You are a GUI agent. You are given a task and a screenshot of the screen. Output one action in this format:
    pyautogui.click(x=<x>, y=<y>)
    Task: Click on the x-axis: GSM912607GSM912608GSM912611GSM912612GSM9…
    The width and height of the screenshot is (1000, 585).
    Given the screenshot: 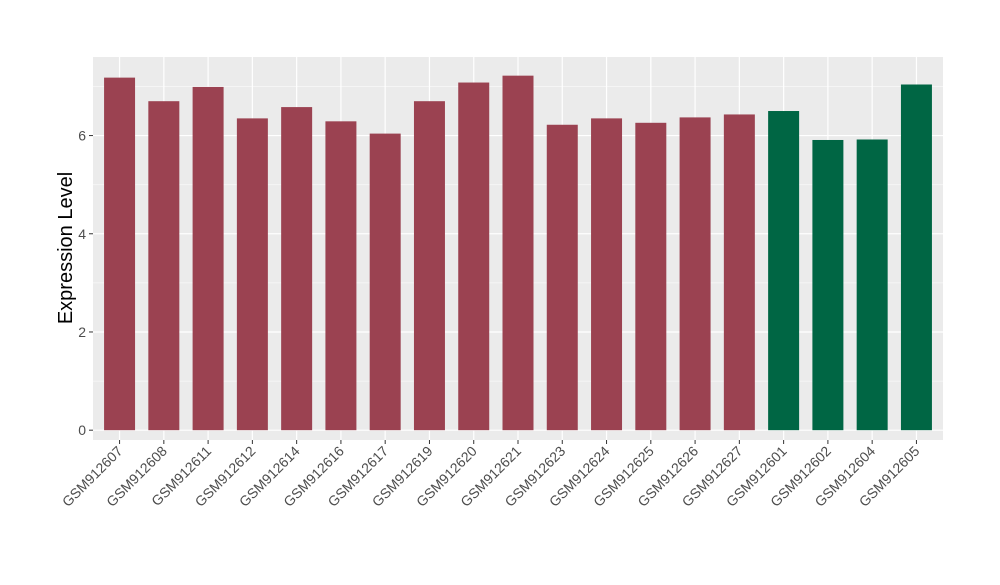 What is the action you would take?
    pyautogui.click(x=491, y=475)
    